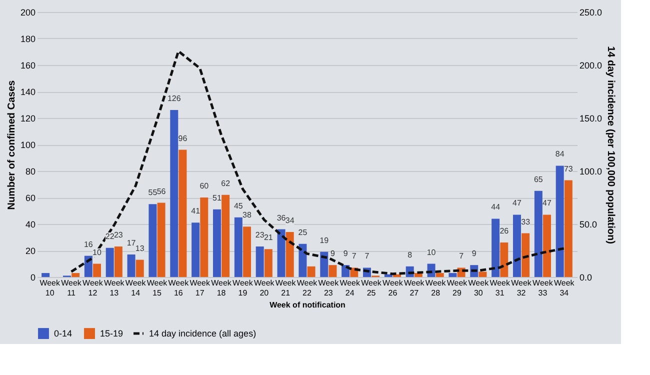  What do you see at coordinates (93, 288) in the screenshot?
I see `x-tick-label: Week 12` at bounding box center [93, 288].